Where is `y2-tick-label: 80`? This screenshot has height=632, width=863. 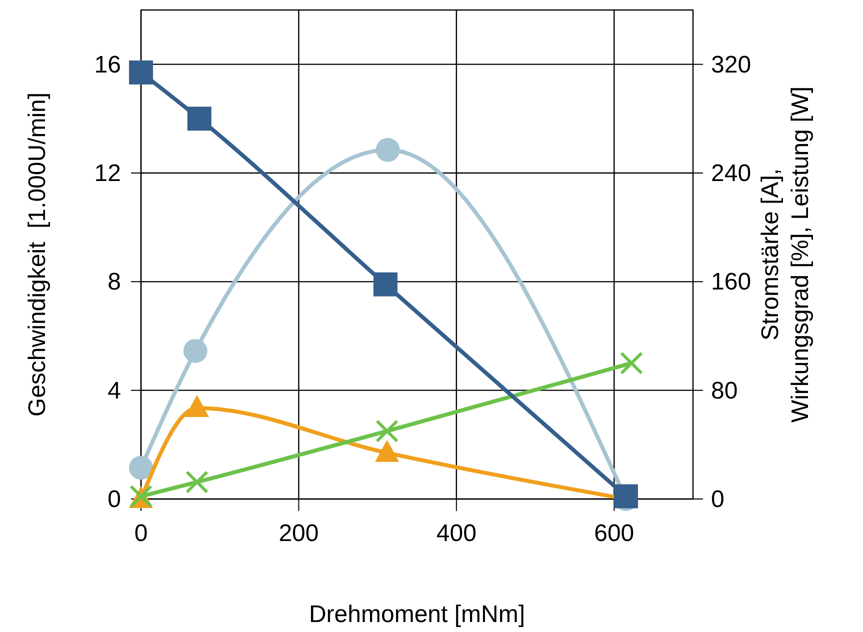
y2-tick-label: 80 is located at coordinates (724, 390).